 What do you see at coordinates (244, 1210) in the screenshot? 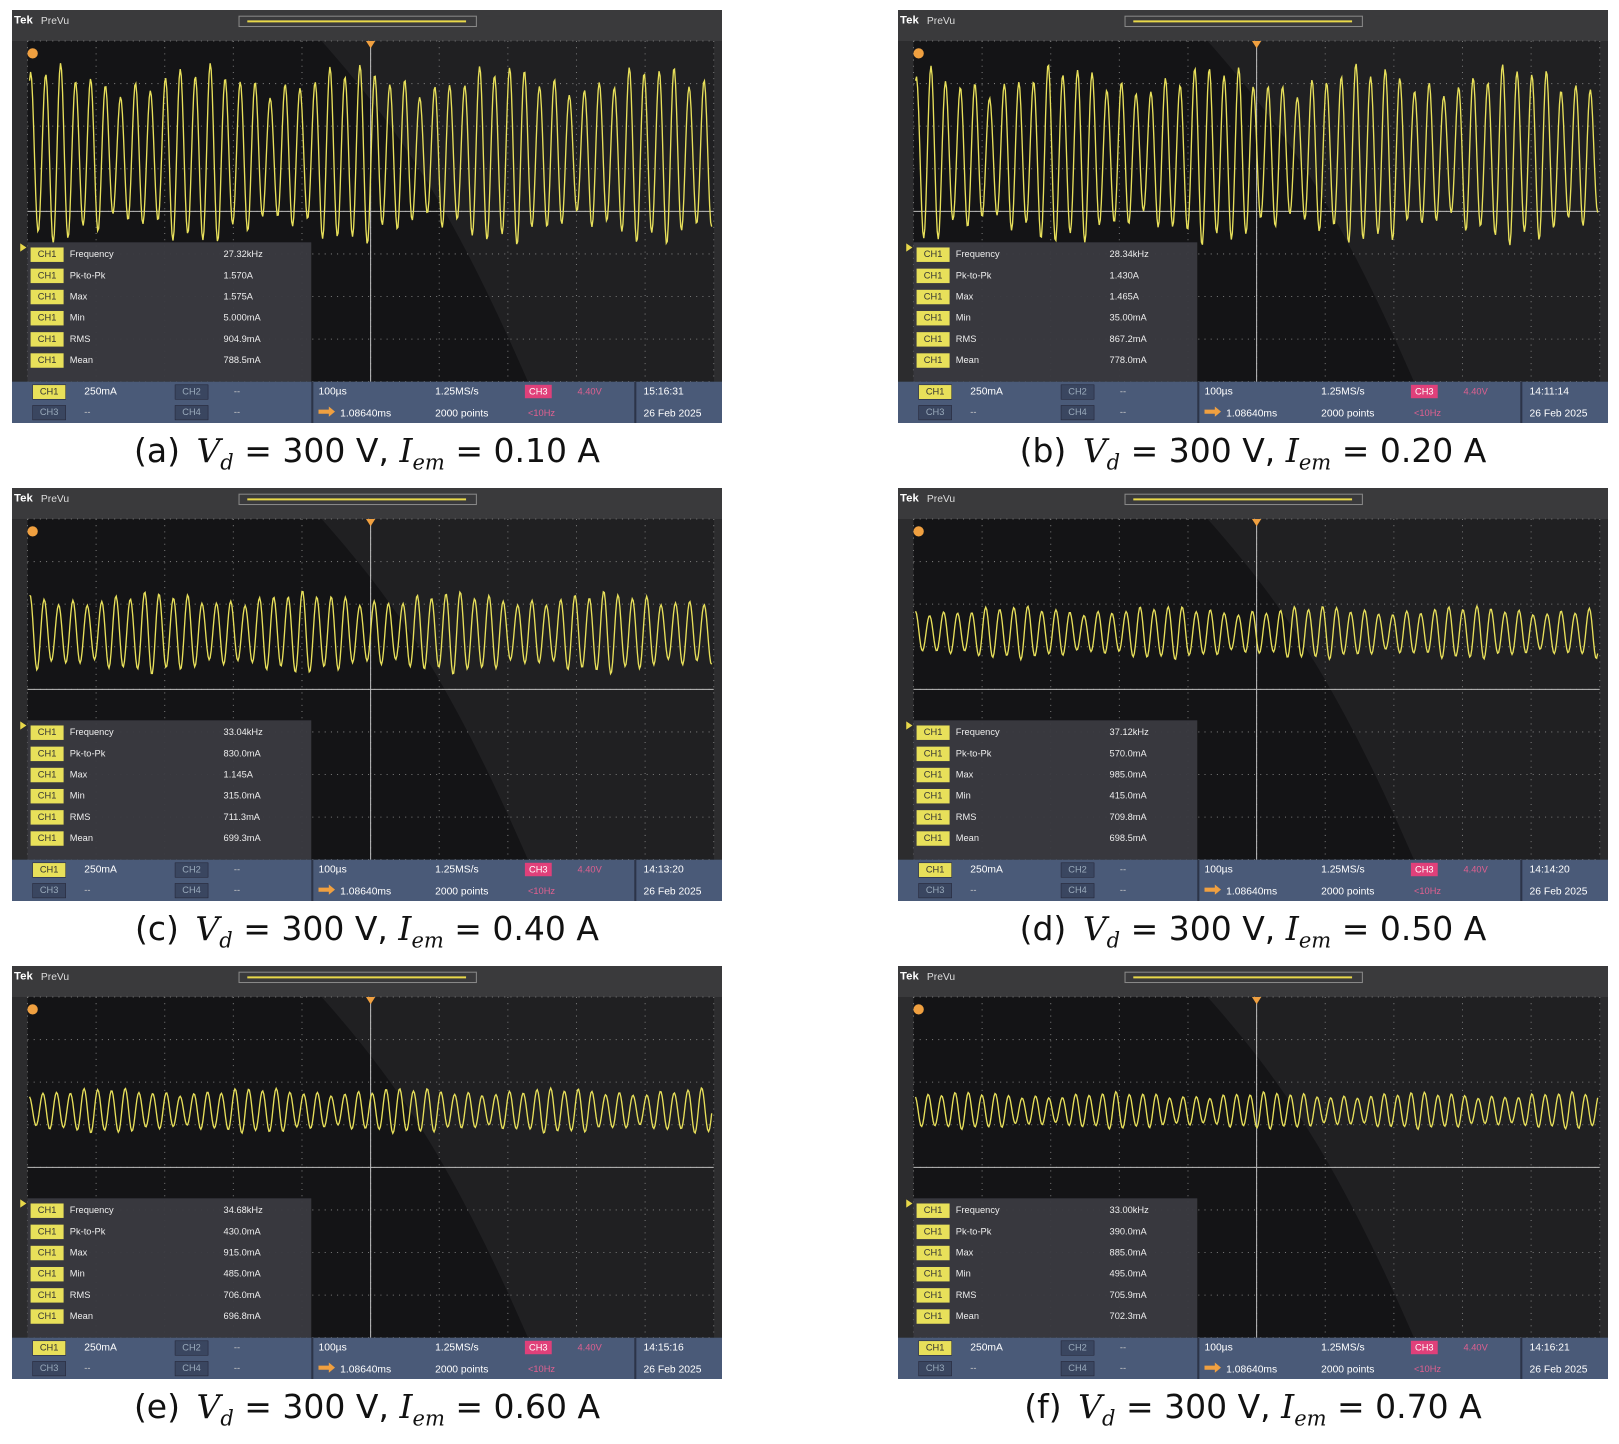
I see `measure-value: 34.68kHz` at bounding box center [244, 1210].